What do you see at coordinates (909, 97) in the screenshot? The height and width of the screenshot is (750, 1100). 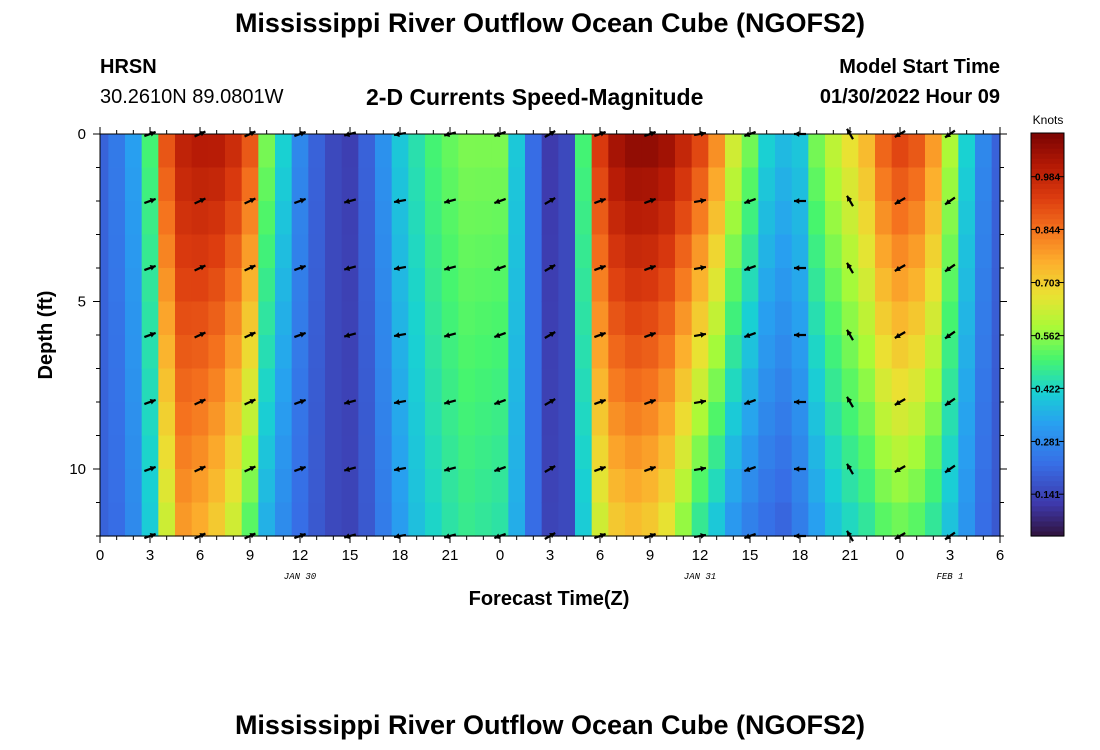 I see `model-start-value: 01/30/2022 Hour 09` at bounding box center [909, 97].